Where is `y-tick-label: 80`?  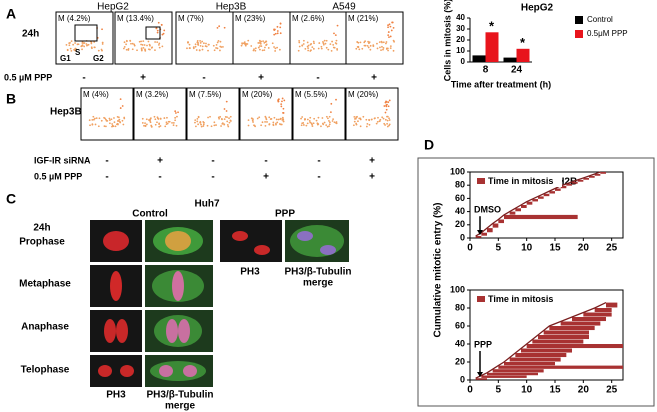
y-tick-label: 80 is located at coordinates (460, 185).